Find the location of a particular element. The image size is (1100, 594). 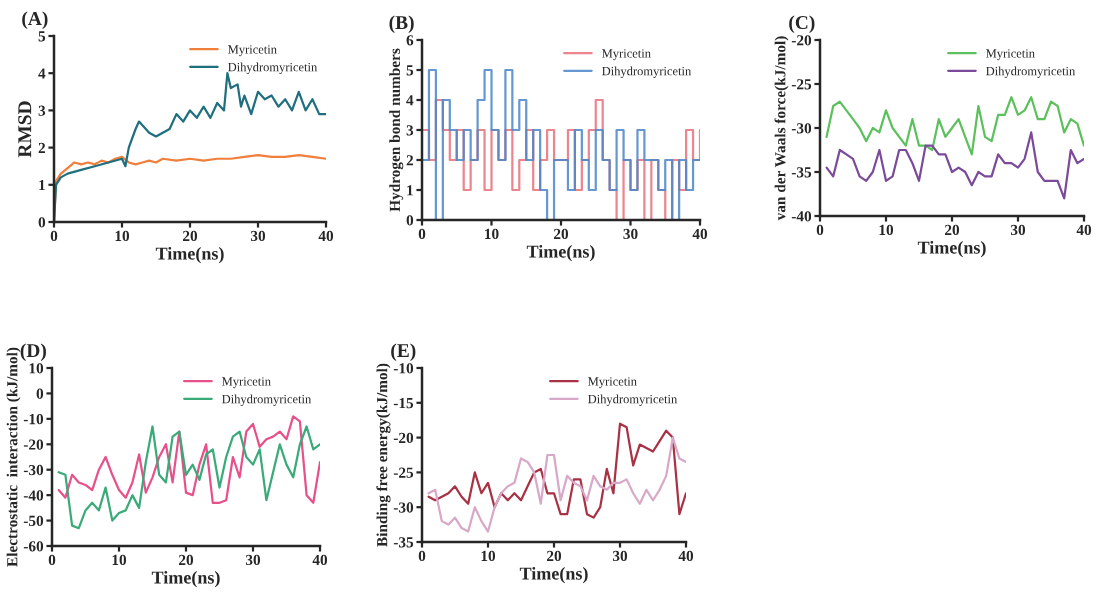

chart-title: (E) is located at coordinates (403, 352).